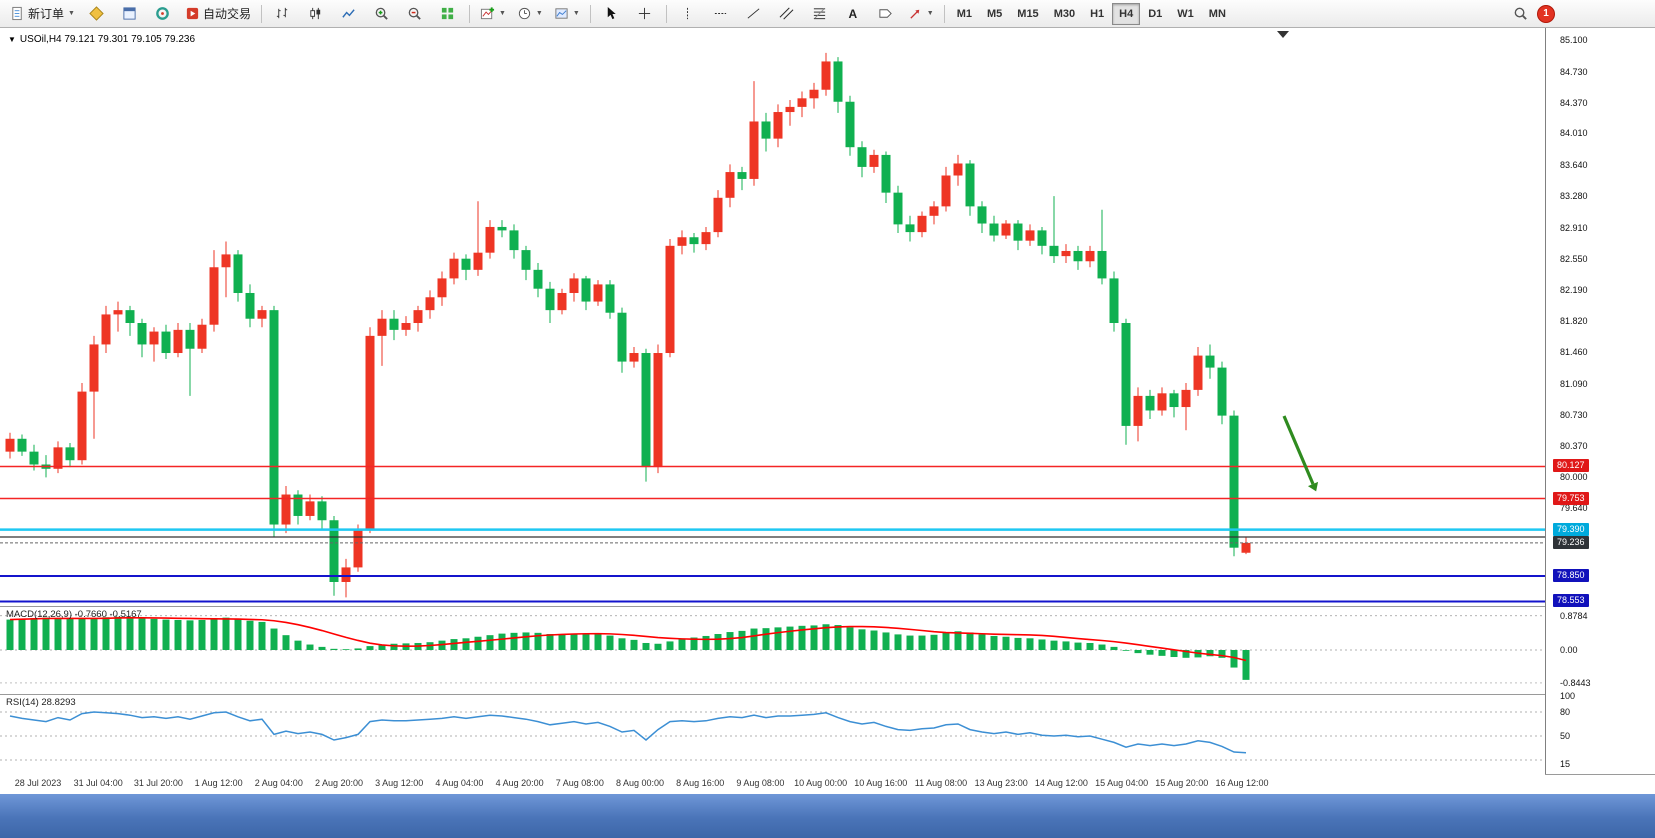  What do you see at coordinates (1064, 13) in the screenshot?
I see `timeframe-m30: M30` at bounding box center [1064, 13].